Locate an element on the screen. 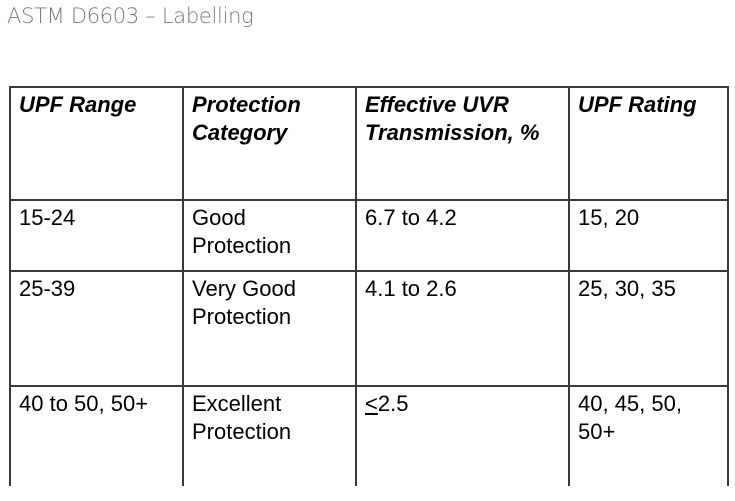 The image size is (735, 501). header-upf-range: UPF Range is located at coordinates (96, 143).